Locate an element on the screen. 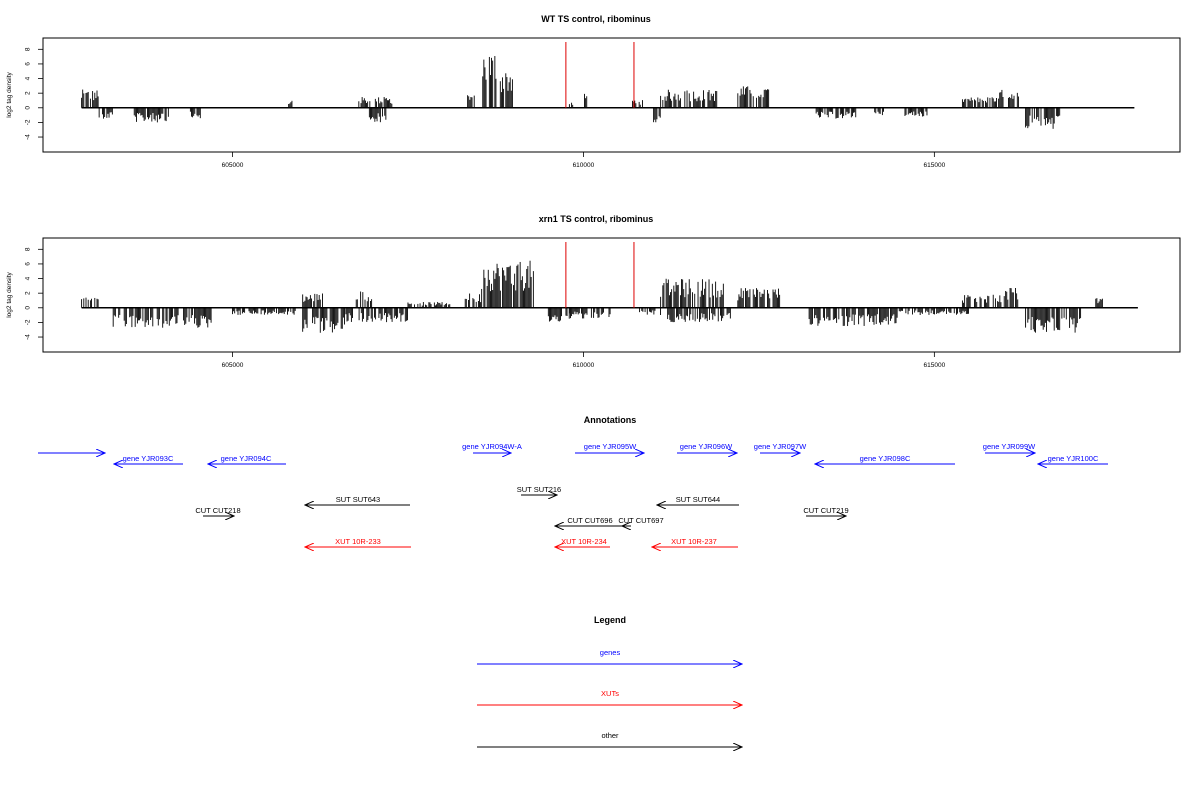  legend-label: other is located at coordinates (610, 735).